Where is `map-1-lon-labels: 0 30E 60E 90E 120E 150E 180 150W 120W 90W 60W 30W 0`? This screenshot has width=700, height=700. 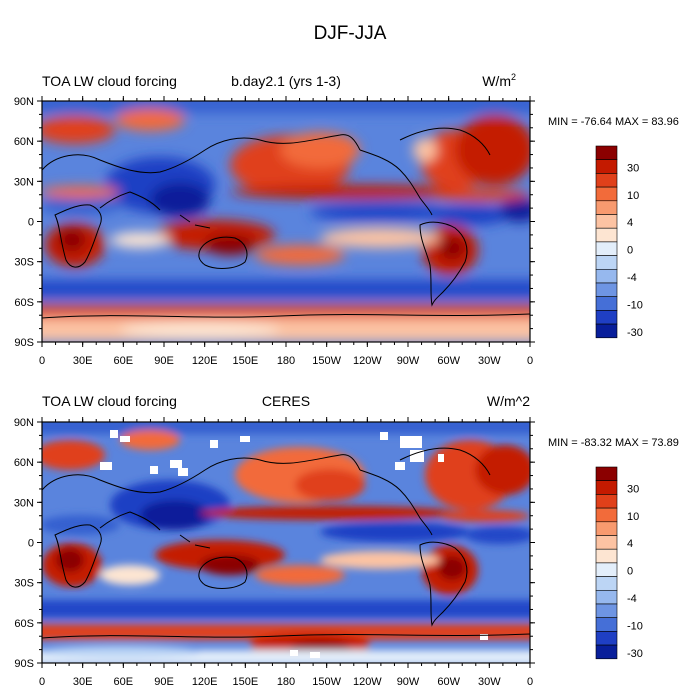 map-1-lon-labels: 0 30E 60E 90E 120E 150E 180 150W 120W 90W 60W 30W 0 is located at coordinates (286, 361).